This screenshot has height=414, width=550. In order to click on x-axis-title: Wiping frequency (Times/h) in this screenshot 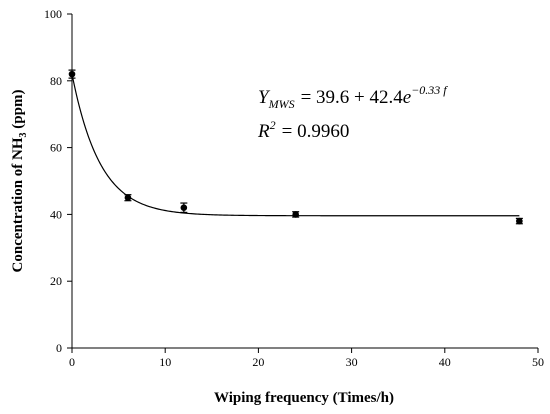, I will do `click(304, 398)`.